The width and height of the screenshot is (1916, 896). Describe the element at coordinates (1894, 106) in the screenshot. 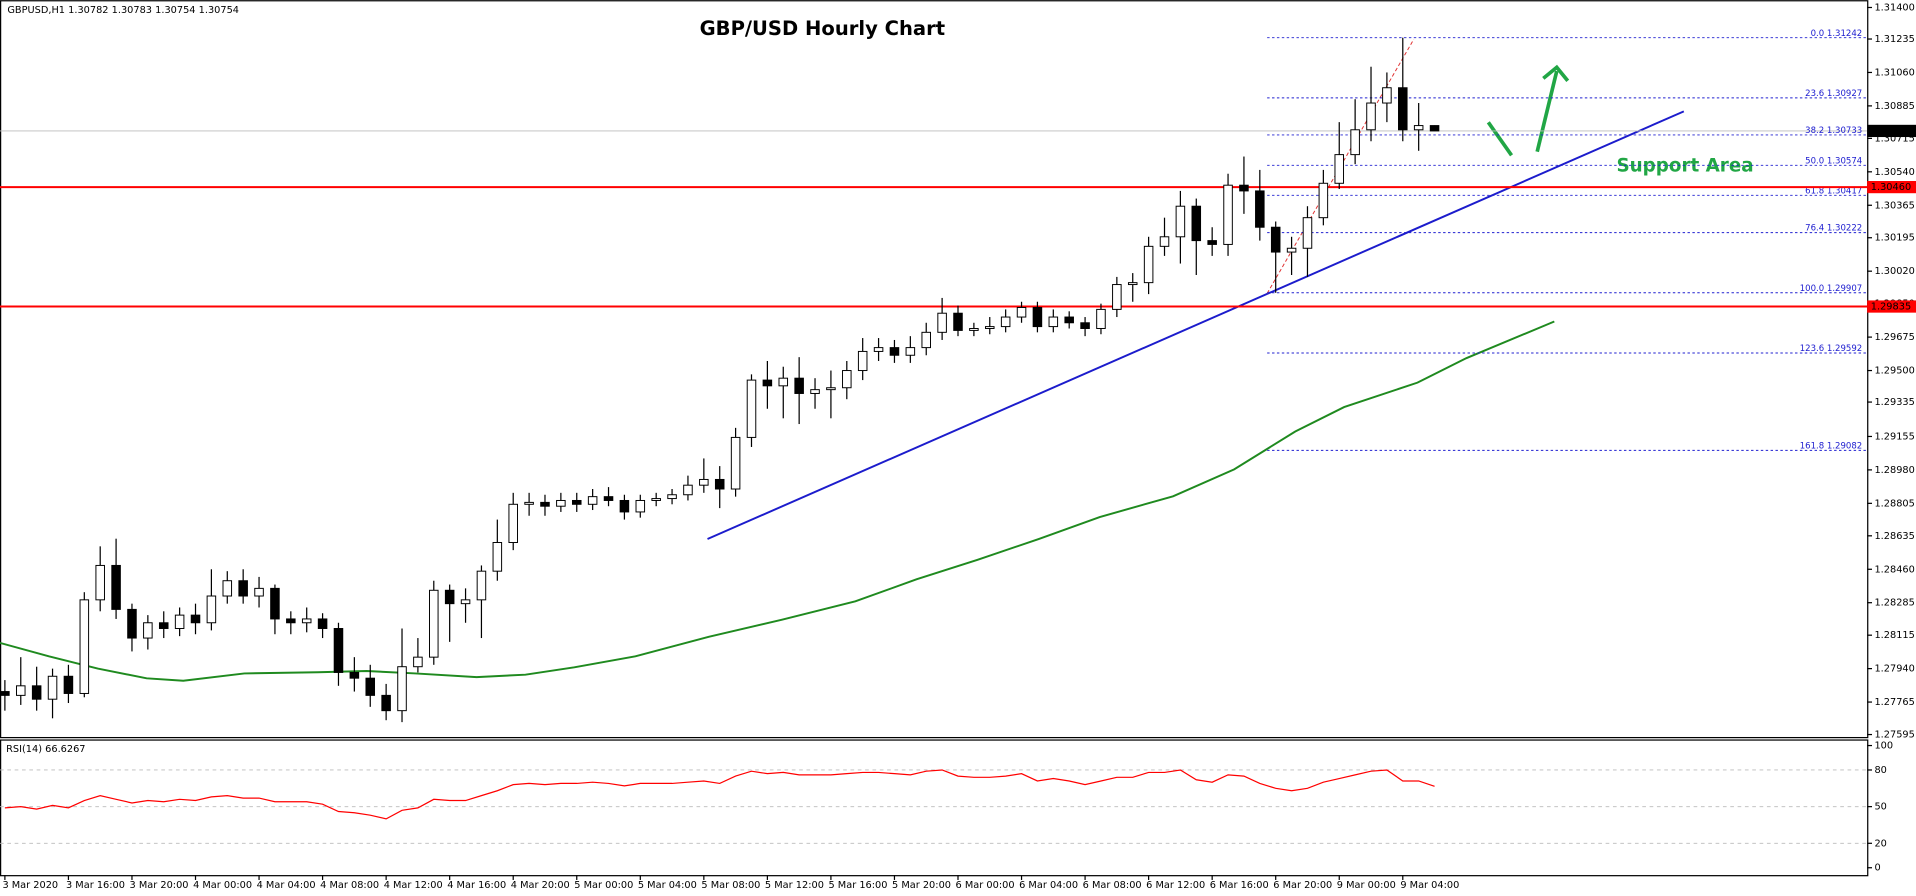

I see `y-tick-label: 1.30885` at that location.